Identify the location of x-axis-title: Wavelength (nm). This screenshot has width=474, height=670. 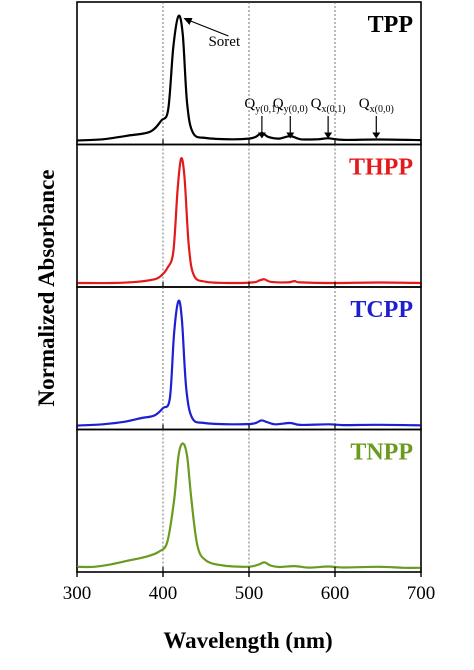
(247, 640).